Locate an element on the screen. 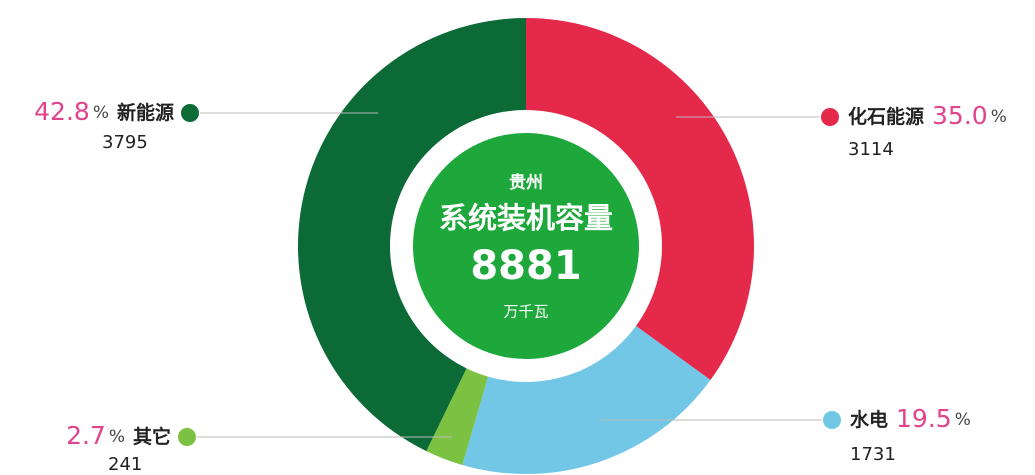  center-subtitle: 系统装机容量 is located at coordinates (526, 218).